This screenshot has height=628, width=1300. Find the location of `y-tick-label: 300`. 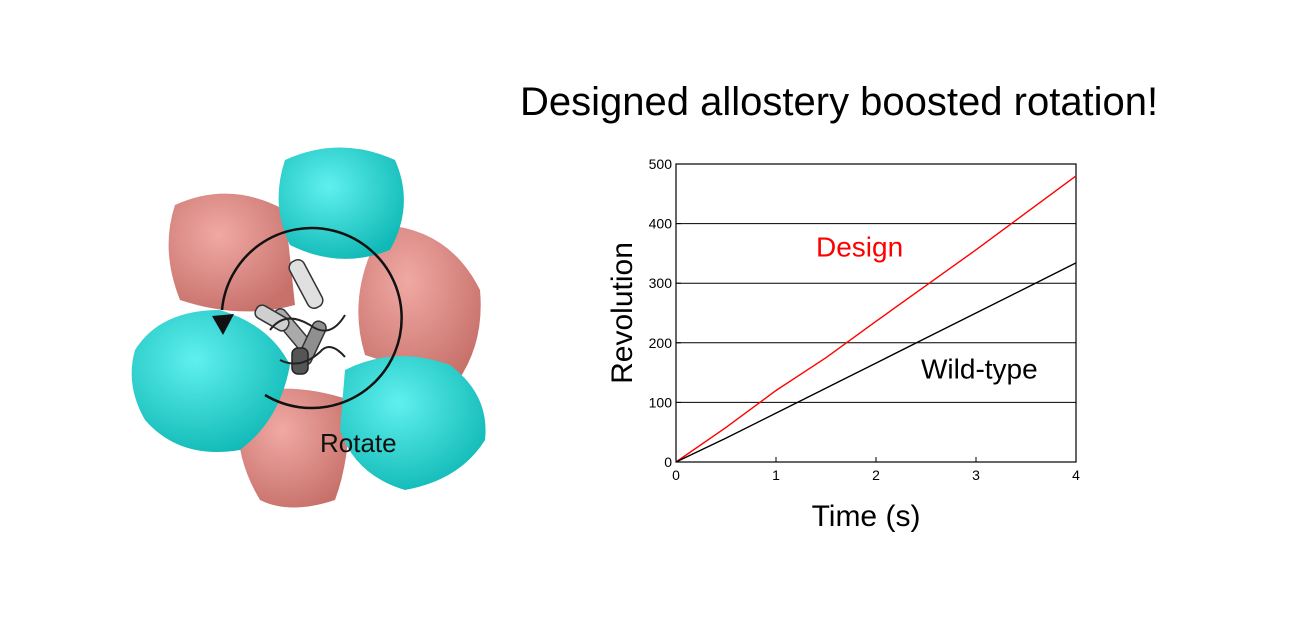

y-tick-label: 300 is located at coordinates (661, 283).